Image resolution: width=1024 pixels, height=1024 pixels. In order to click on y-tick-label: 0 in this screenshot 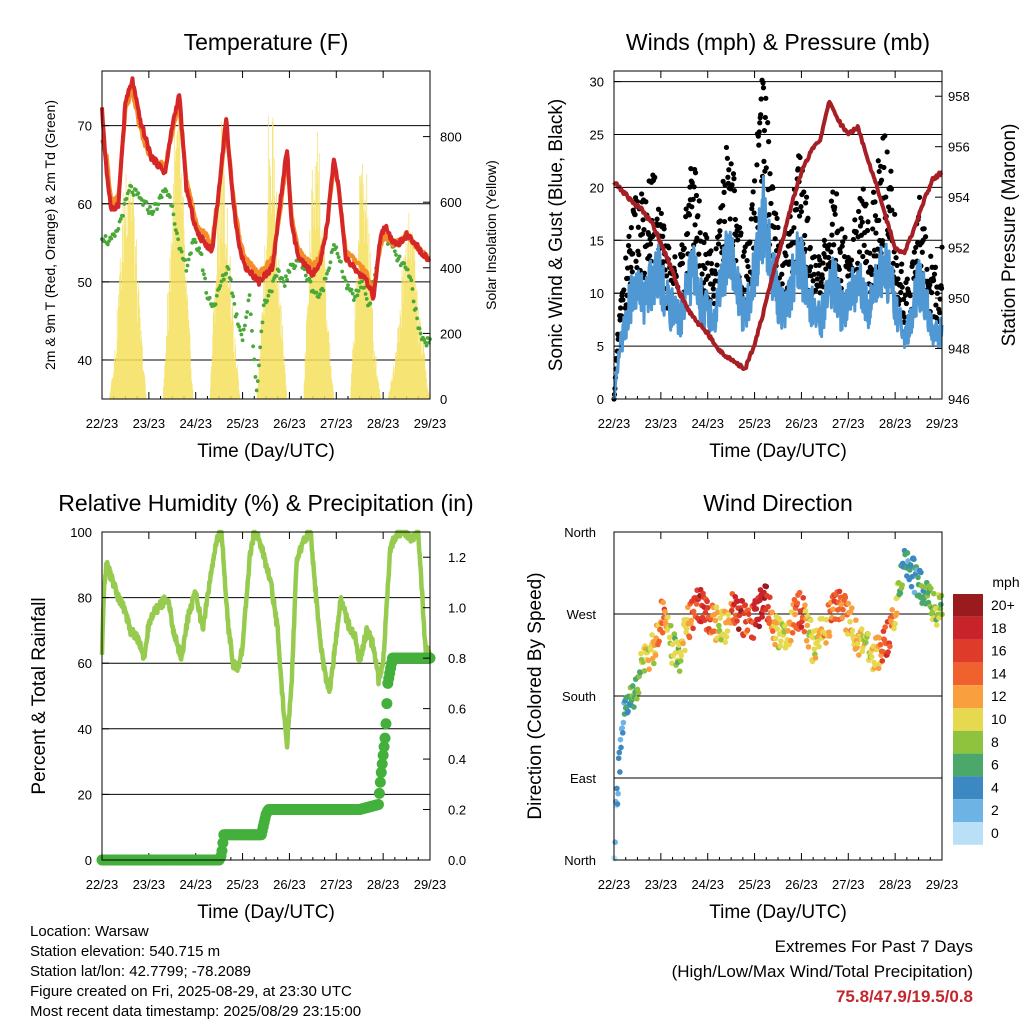, I will do `click(600, 399)`.